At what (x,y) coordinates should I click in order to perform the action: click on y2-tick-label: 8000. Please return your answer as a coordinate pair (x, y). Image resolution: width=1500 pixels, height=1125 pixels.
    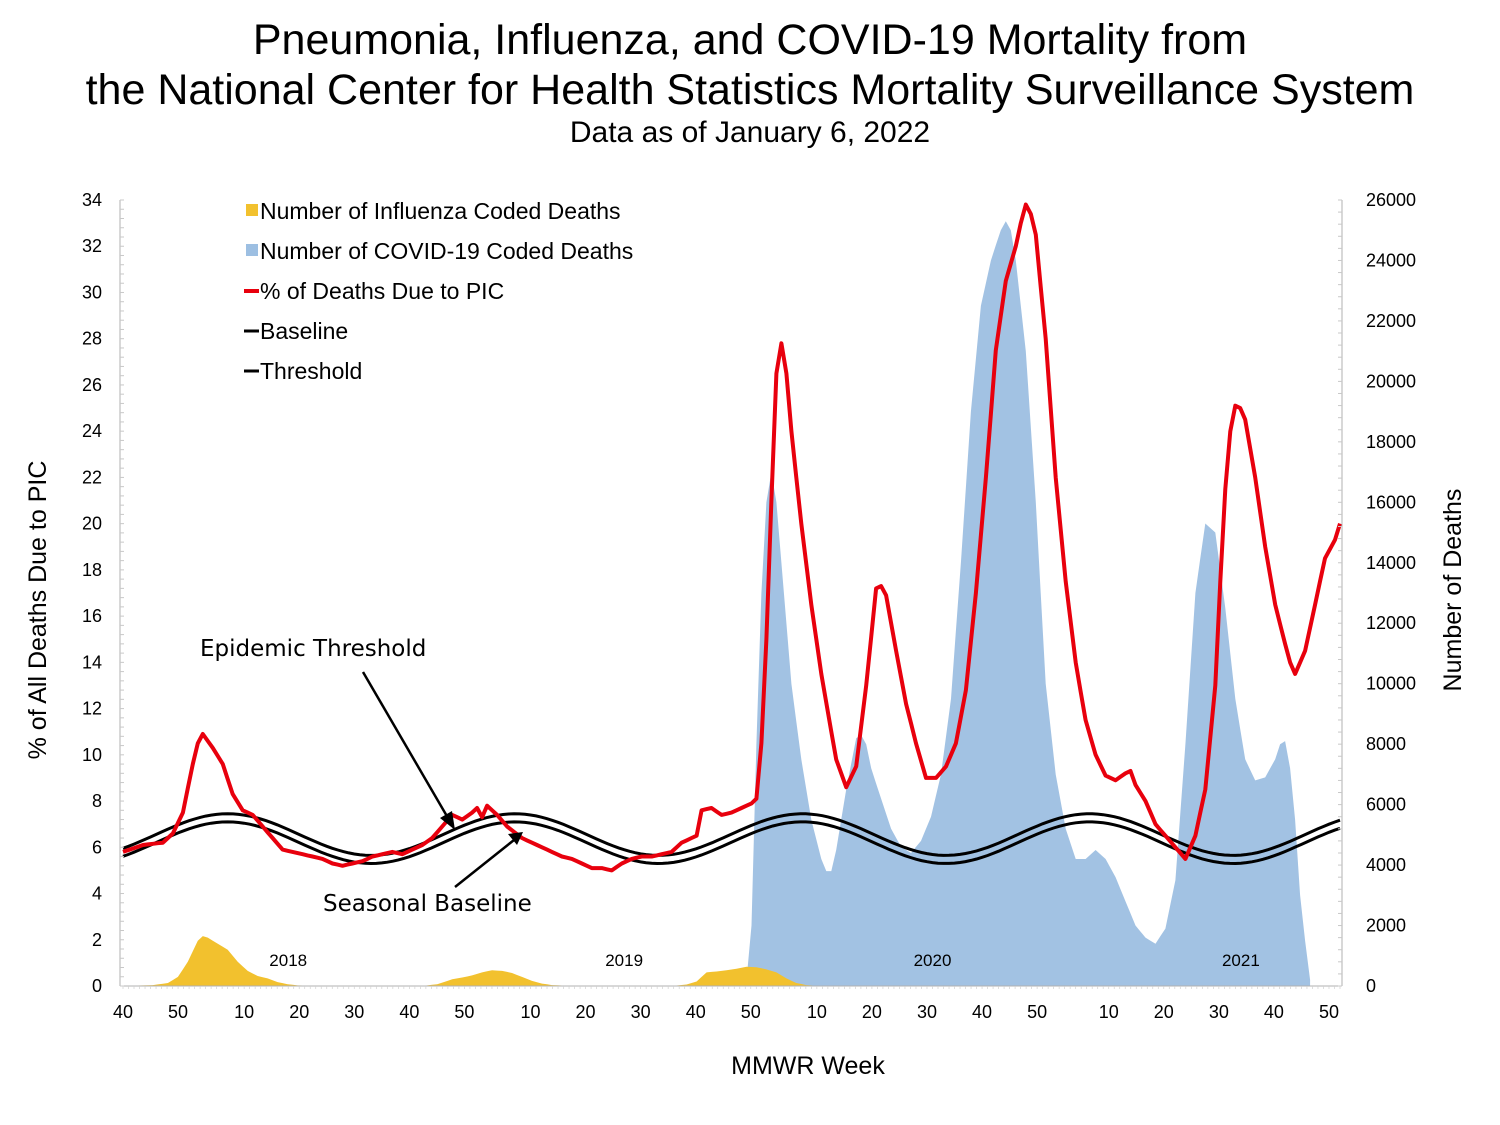
    Looking at the image, I should click on (1386, 744).